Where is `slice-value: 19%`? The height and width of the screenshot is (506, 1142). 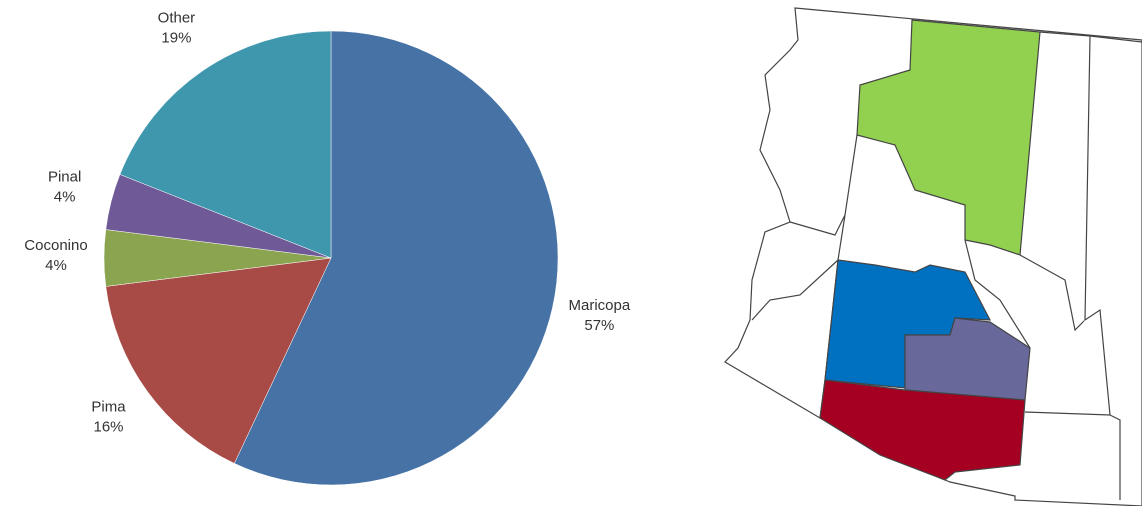
slice-value: 19% is located at coordinates (176, 38).